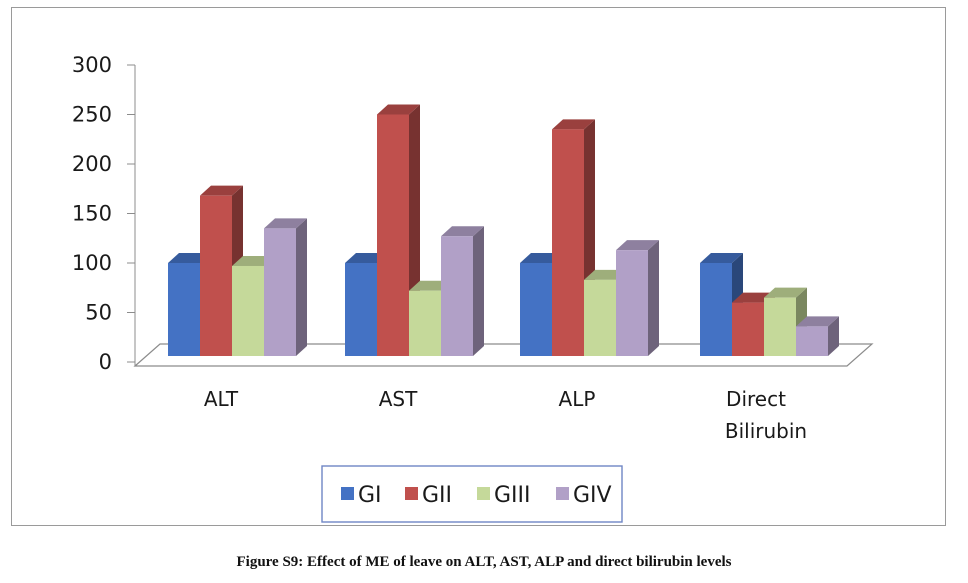 The image size is (968, 583). I want to click on x-category-label-3: Direct Bilirubin, so click(766, 415).